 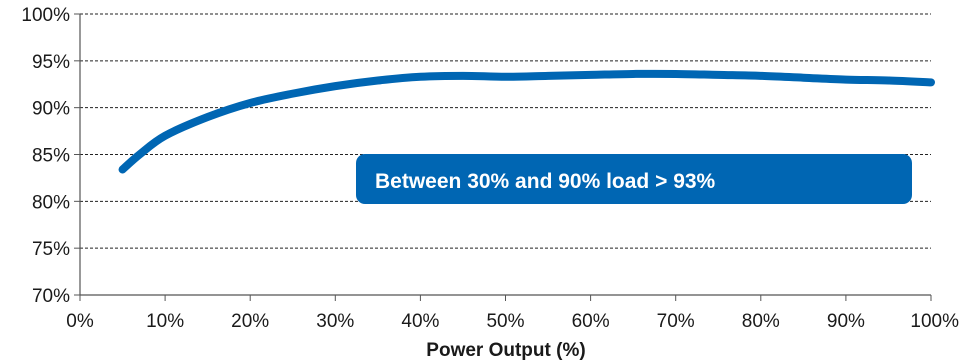 I want to click on x-tick-label: 30%, so click(x=335, y=321).